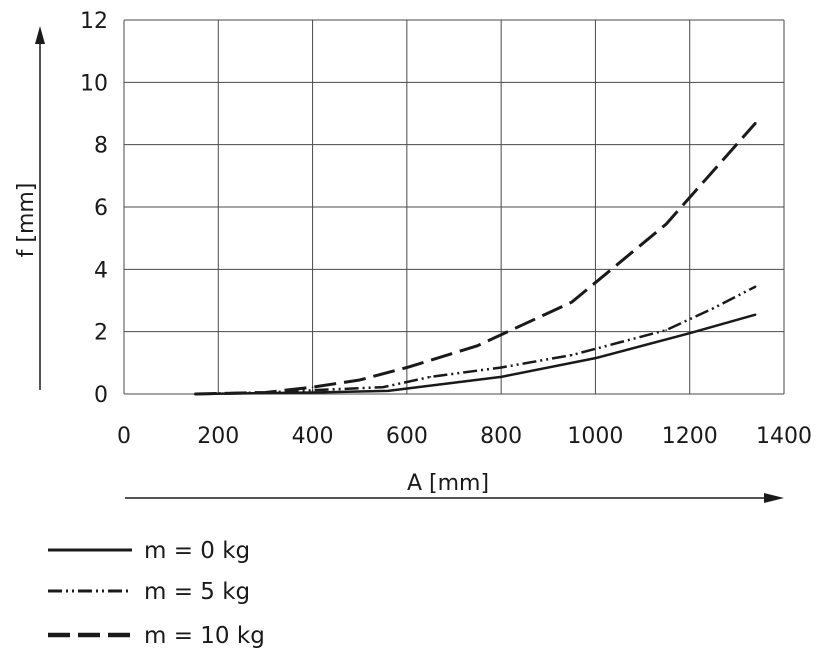 The width and height of the screenshot is (818, 654). Describe the element at coordinates (26, 220) in the screenshot. I see `y-axis-title: f [mm]` at that location.